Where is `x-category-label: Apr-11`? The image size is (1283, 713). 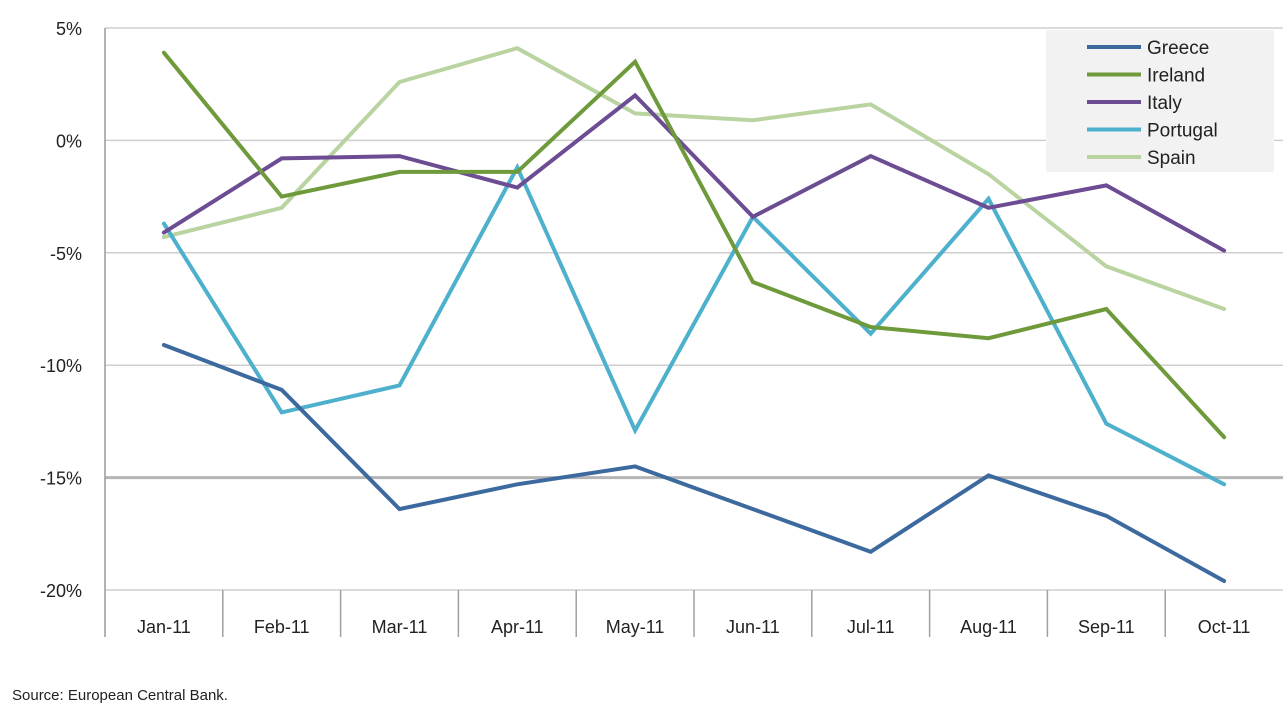
x-category-label: Apr-11 is located at coordinates (517, 627).